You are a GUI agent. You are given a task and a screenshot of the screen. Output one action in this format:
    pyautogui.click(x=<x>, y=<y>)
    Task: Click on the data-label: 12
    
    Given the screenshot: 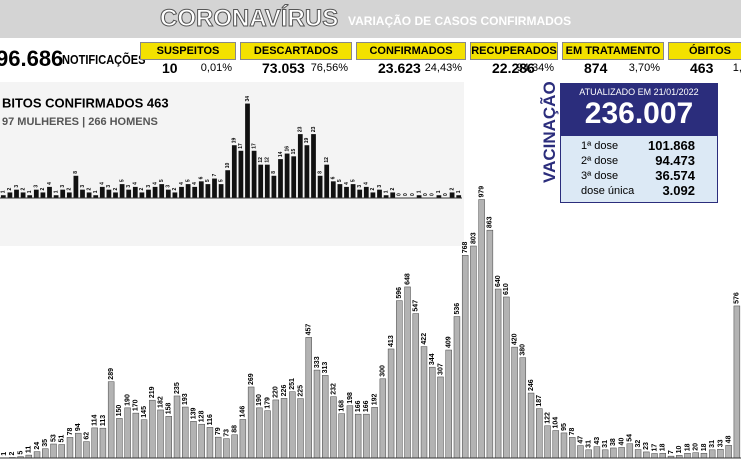 What is the action you would take?
    pyautogui.click(x=327, y=160)
    